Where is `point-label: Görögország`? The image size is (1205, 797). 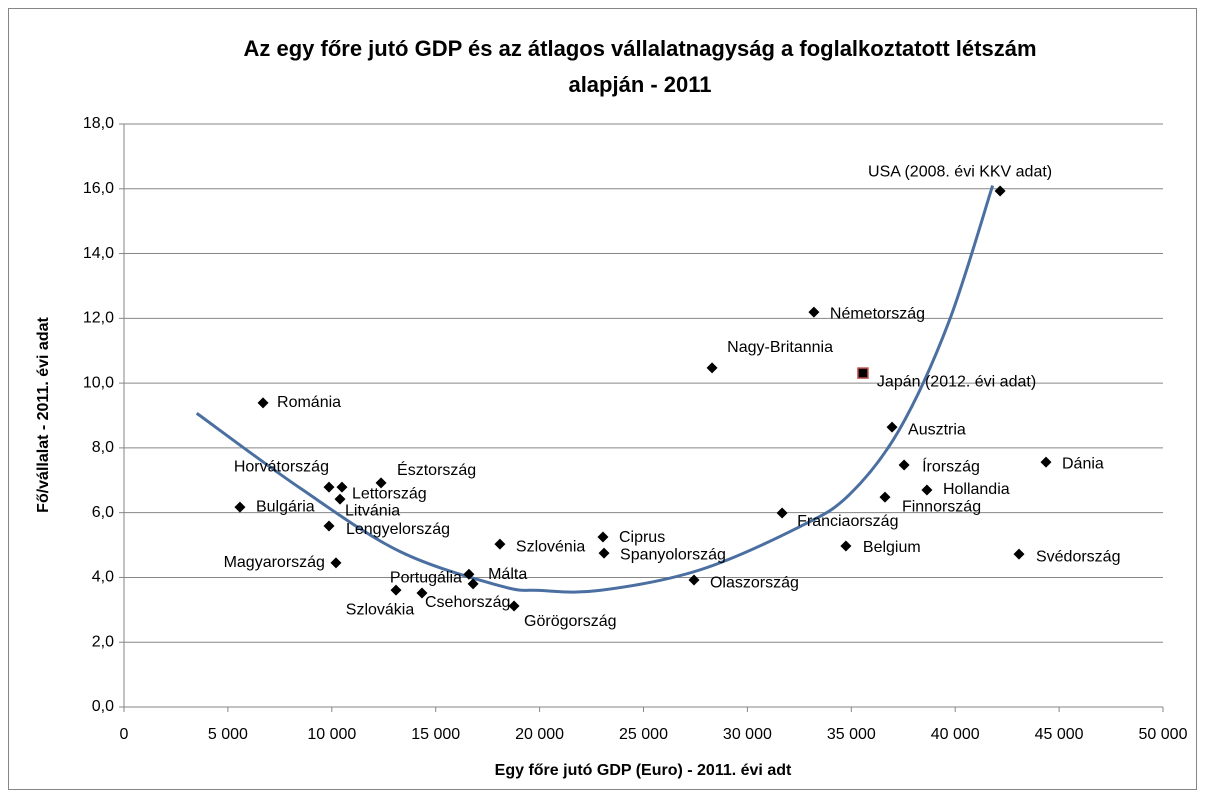 point-label: Görögország is located at coordinates (570, 621).